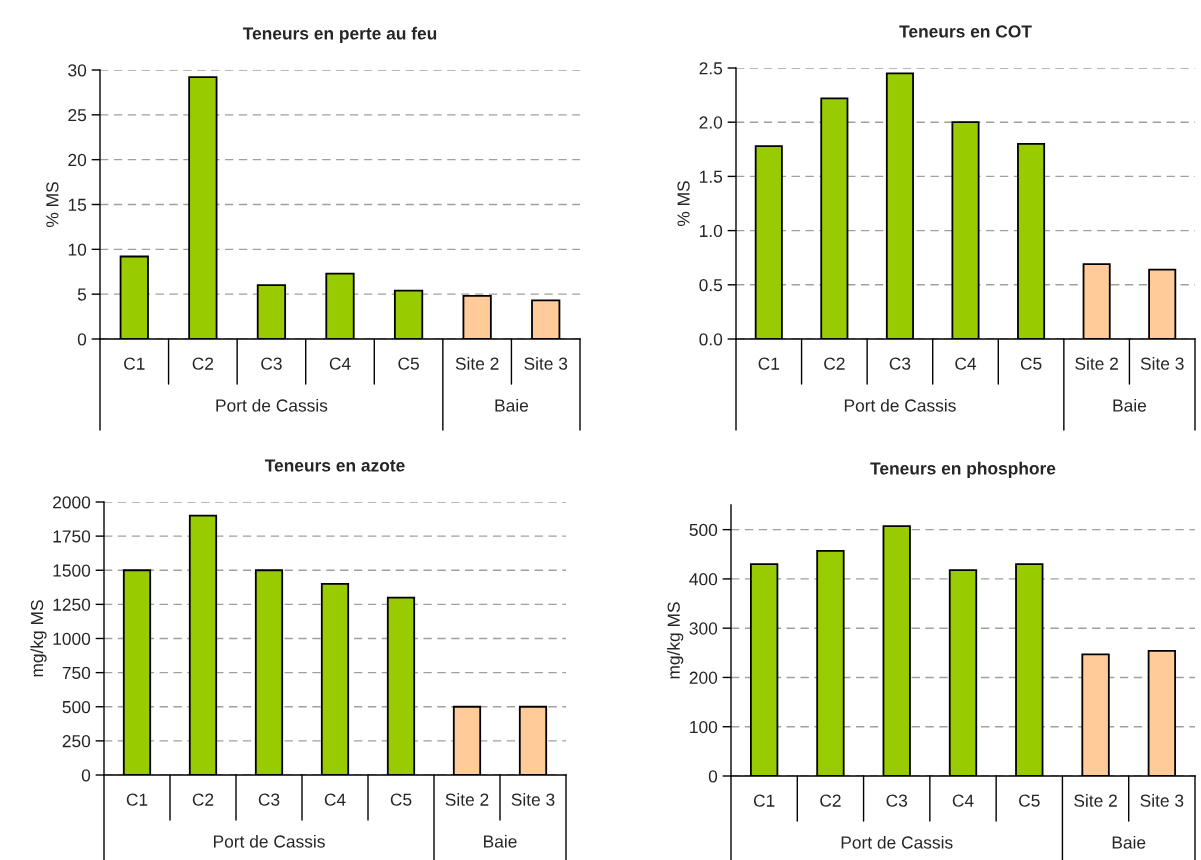  What do you see at coordinates (77, 70) in the screenshot?
I see `y-tick-label: 30` at bounding box center [77, 70].